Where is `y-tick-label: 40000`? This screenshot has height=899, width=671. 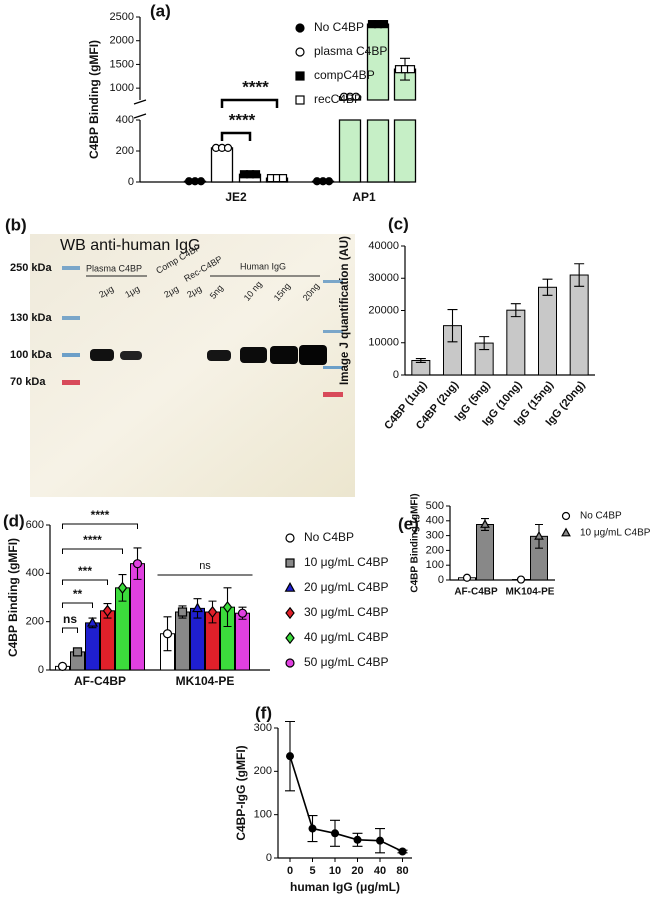
y-tick-label: 40000 is located at coordinates (383, 246).